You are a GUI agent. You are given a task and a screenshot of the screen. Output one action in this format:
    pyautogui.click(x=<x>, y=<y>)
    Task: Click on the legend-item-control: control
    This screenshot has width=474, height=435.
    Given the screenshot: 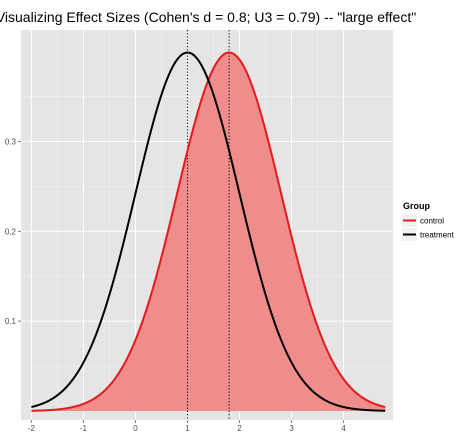 What is the action you would take?
    pyautogui.click(x=423, y=220)
    